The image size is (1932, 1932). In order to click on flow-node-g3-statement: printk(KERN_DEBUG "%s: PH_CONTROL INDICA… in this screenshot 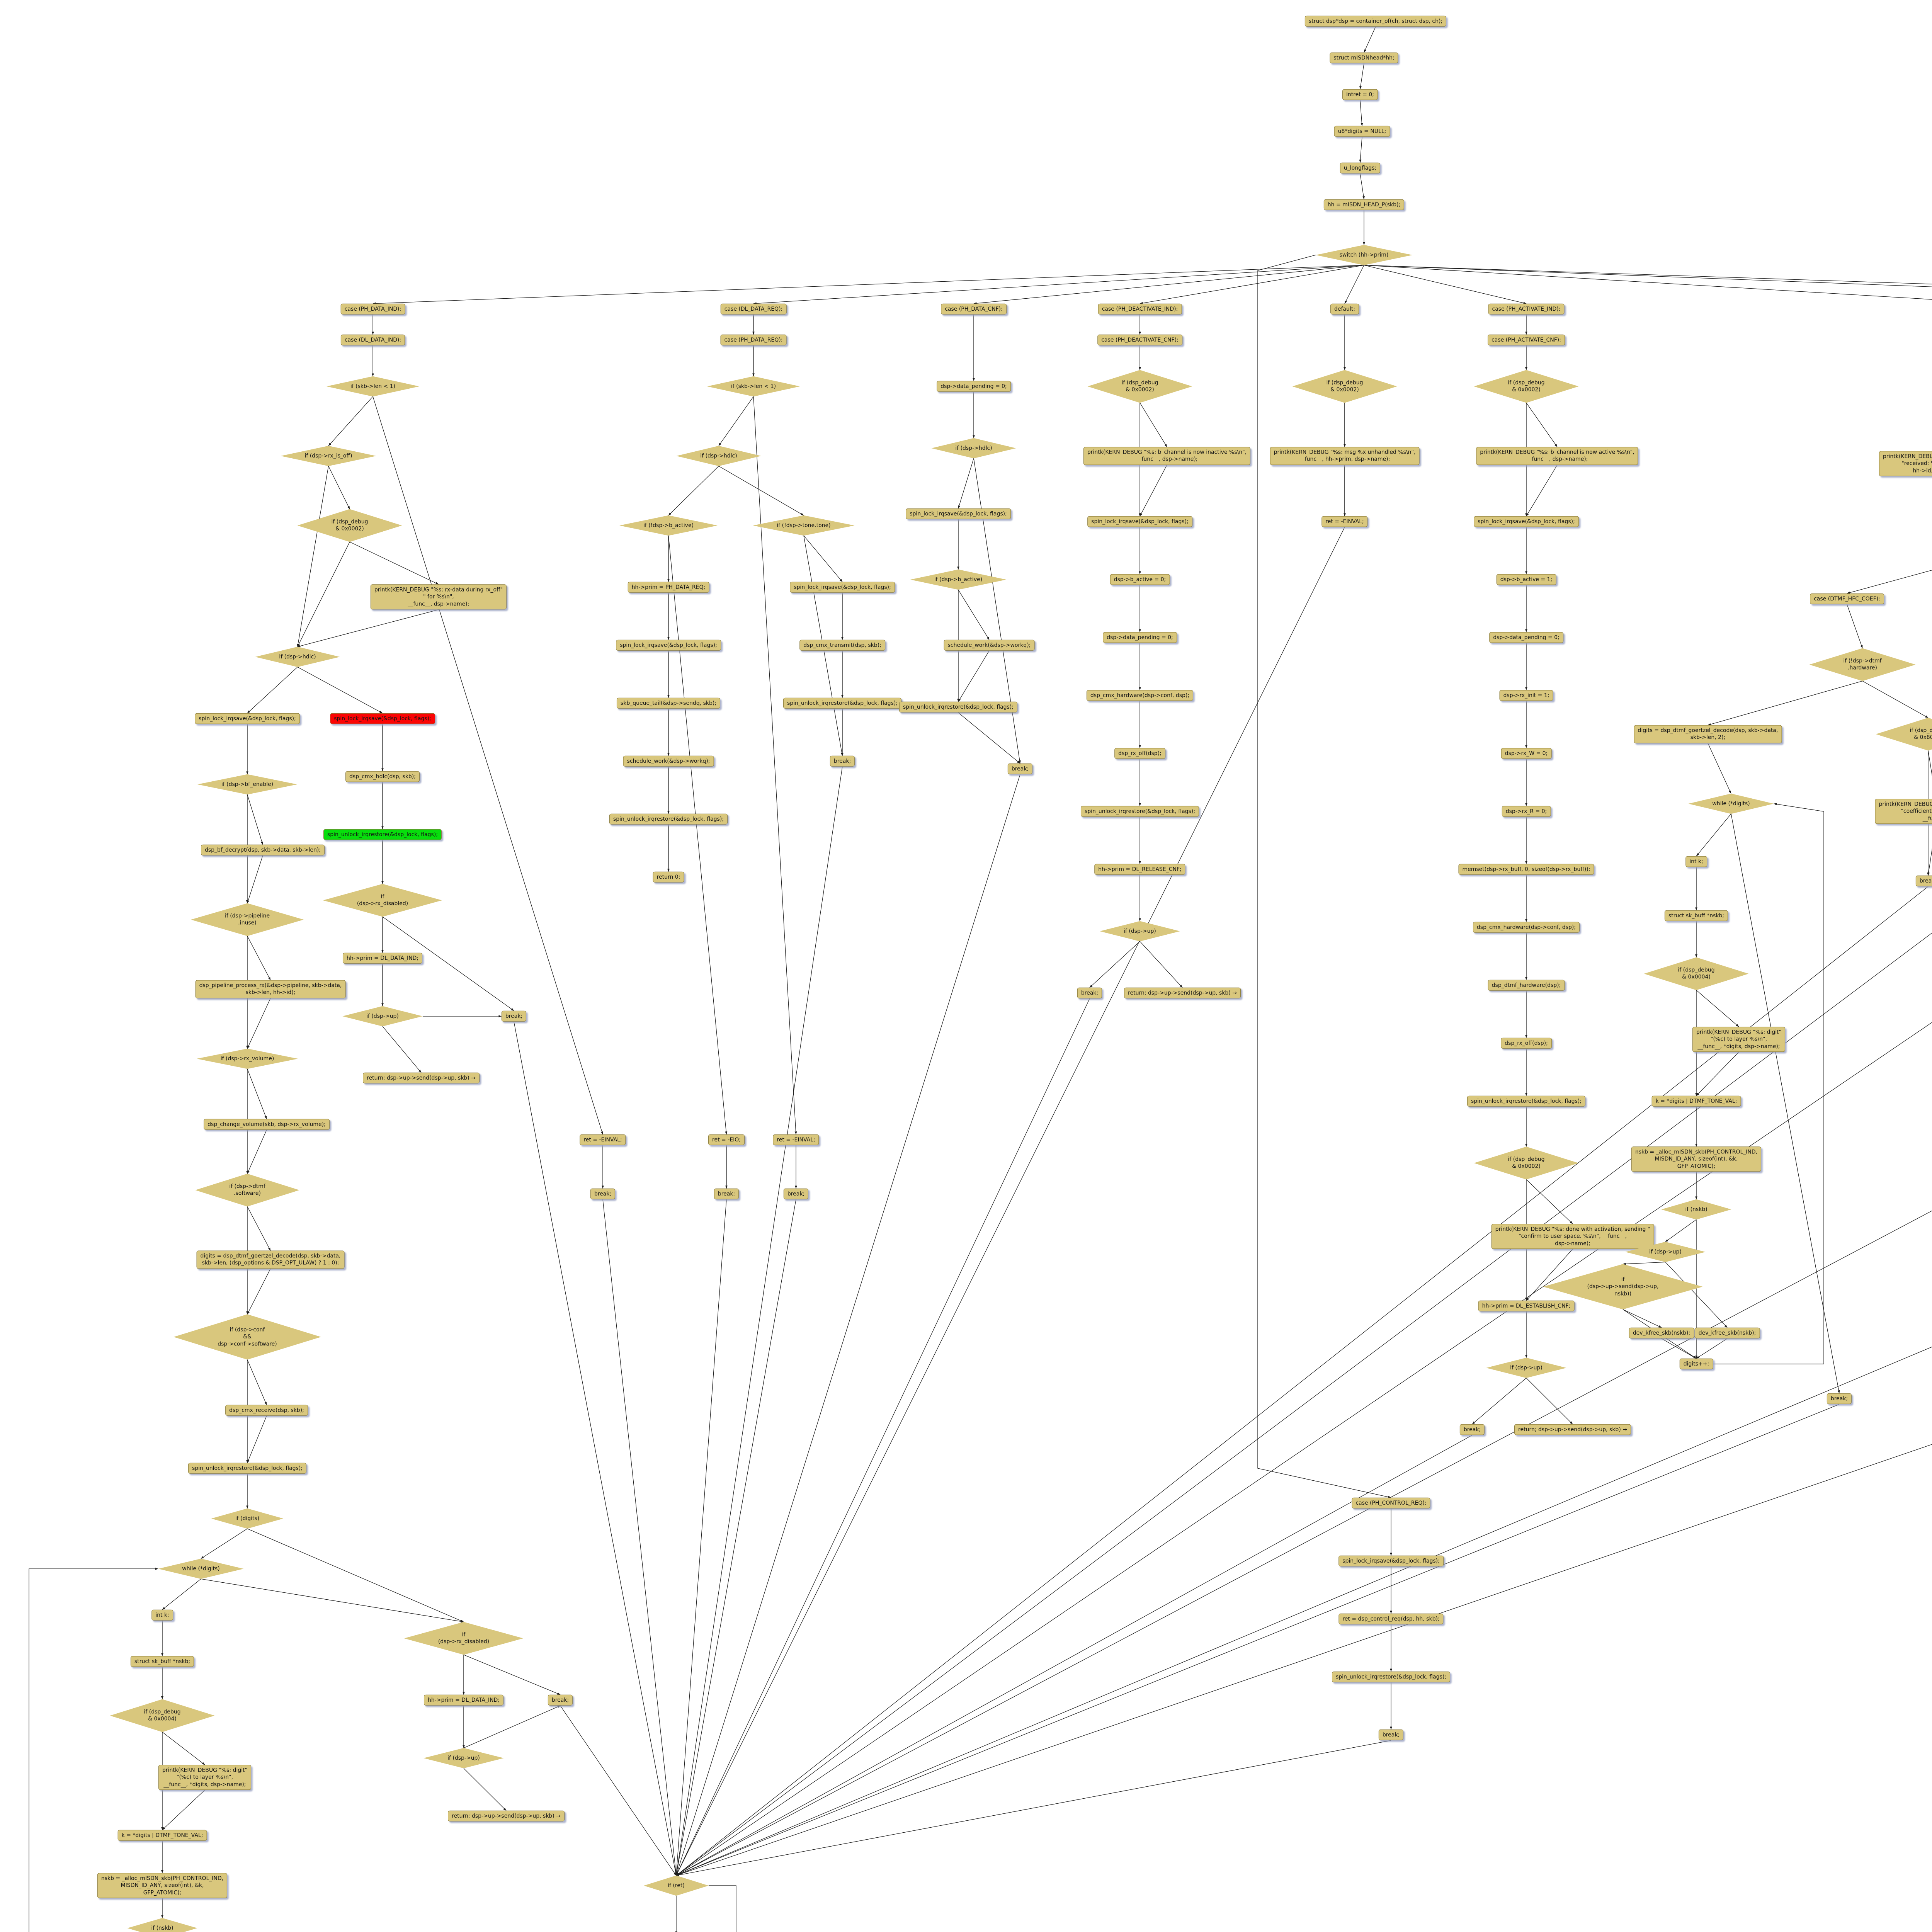, I will do `click(1906, 464)`.